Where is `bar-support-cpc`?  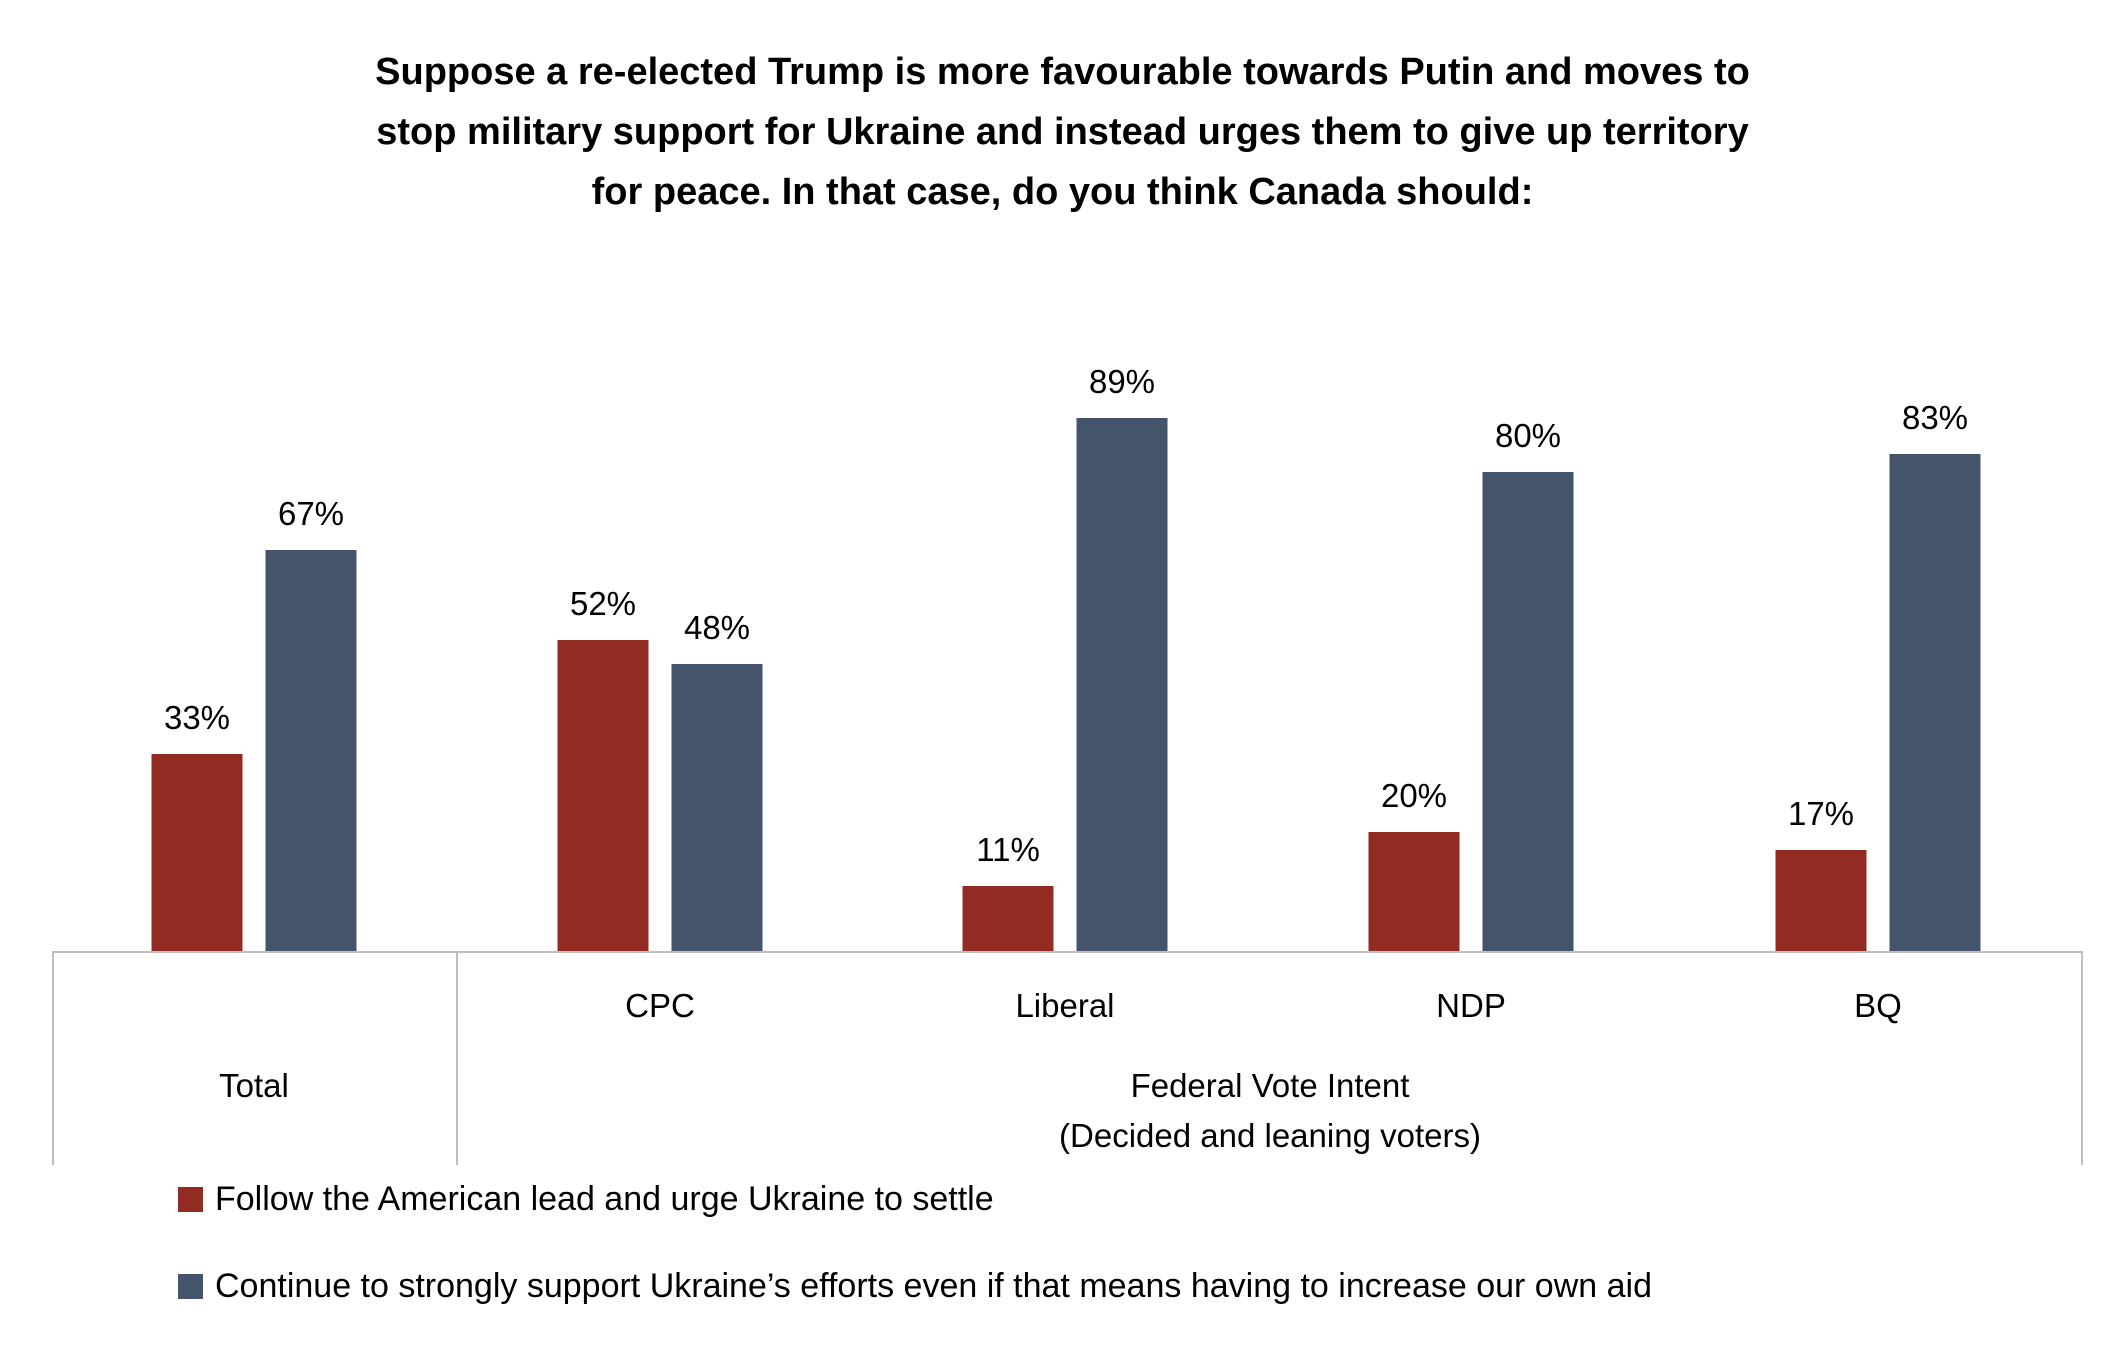 bar-support-cpc is located at coordinates (717, 808).